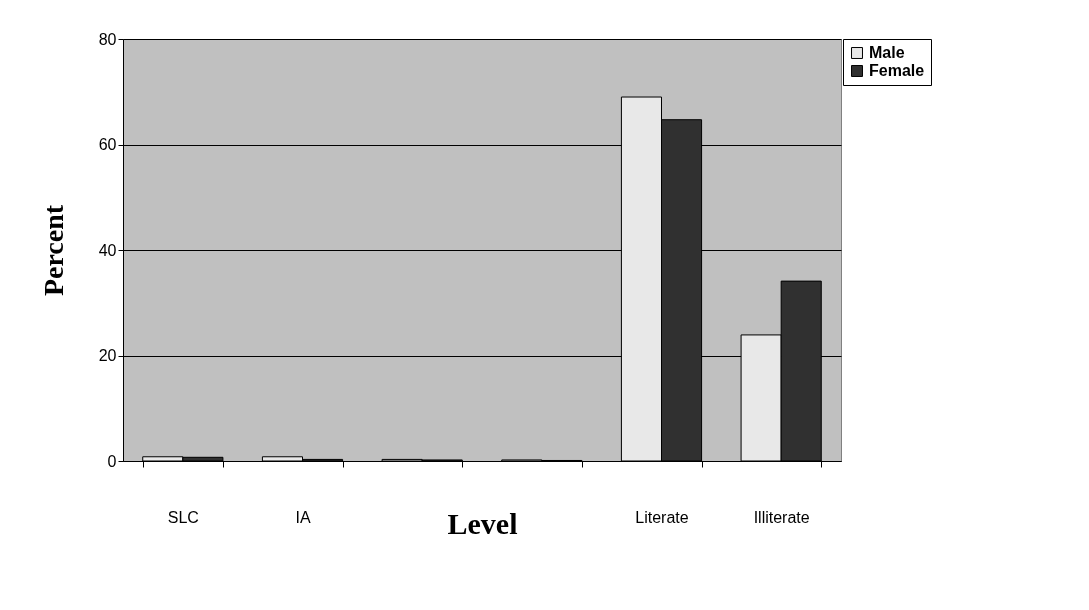 The width and height of the screenshot is (1089, 610). I want to click on y-tick-label: 20, so click(107, 355).